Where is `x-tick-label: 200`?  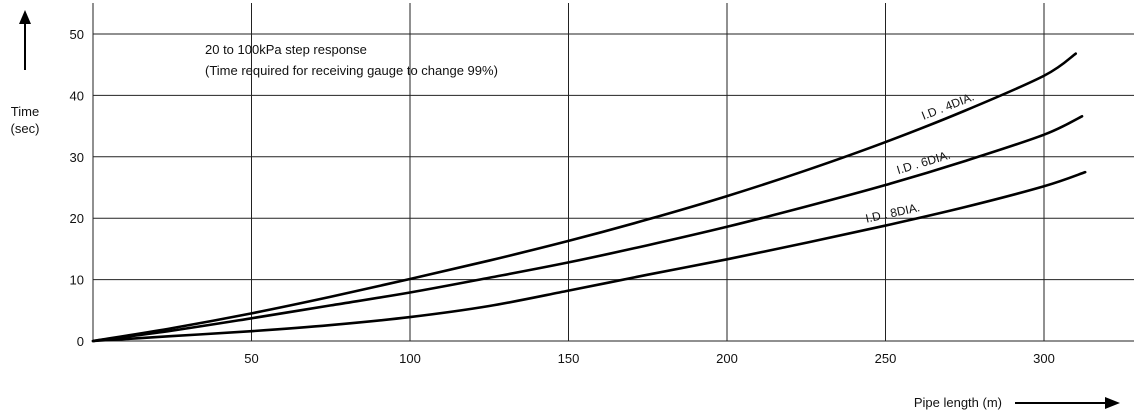
x-tick-label: 200 is located at coordinates (727, 358).